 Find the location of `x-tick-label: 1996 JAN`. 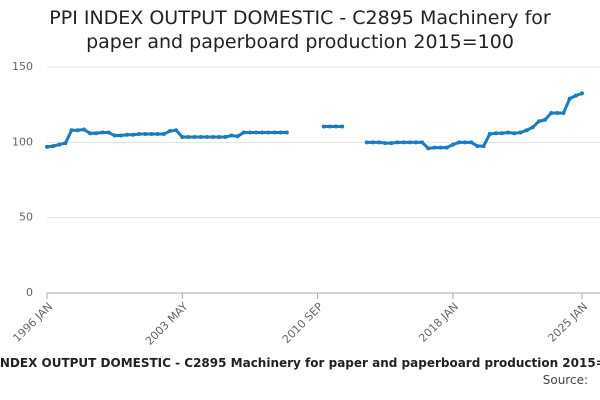

x-tick-label: 1996 JAN is located at coordinates (32, 322).